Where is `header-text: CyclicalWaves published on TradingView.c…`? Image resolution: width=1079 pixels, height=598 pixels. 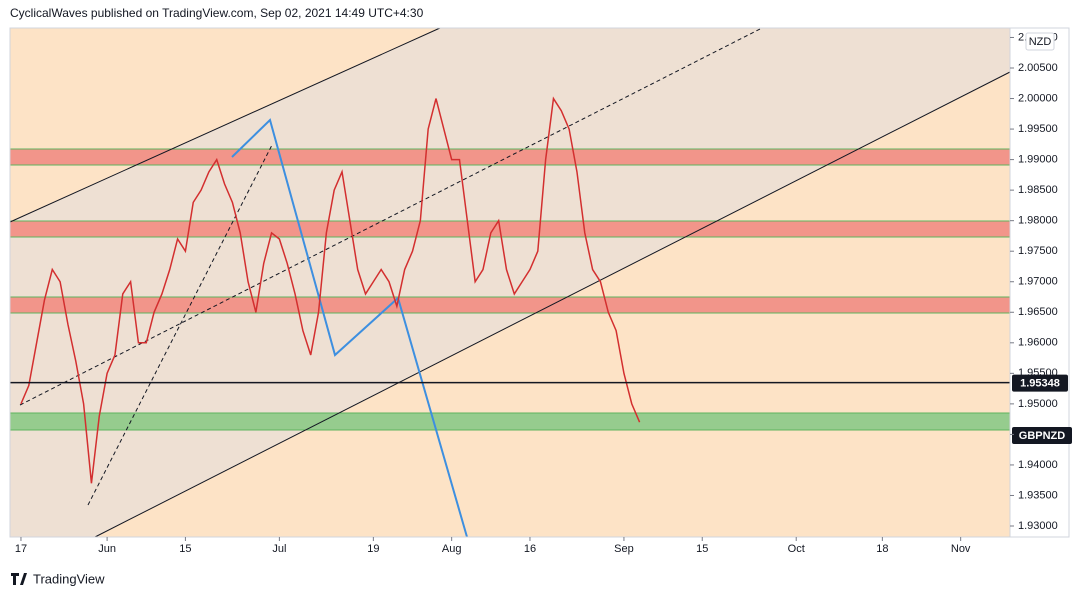 header-text: CyclicalWaves published on TradingView.c… is located at coordinates (217, 13).